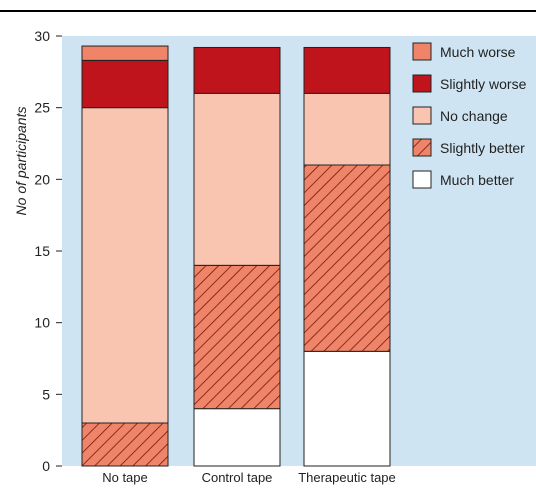 The height and width of the screenshot is (488, 536). Describe the element at coordinates (483, 84) in the screenshot. I see `legend-label: Slightly worse` at that location.